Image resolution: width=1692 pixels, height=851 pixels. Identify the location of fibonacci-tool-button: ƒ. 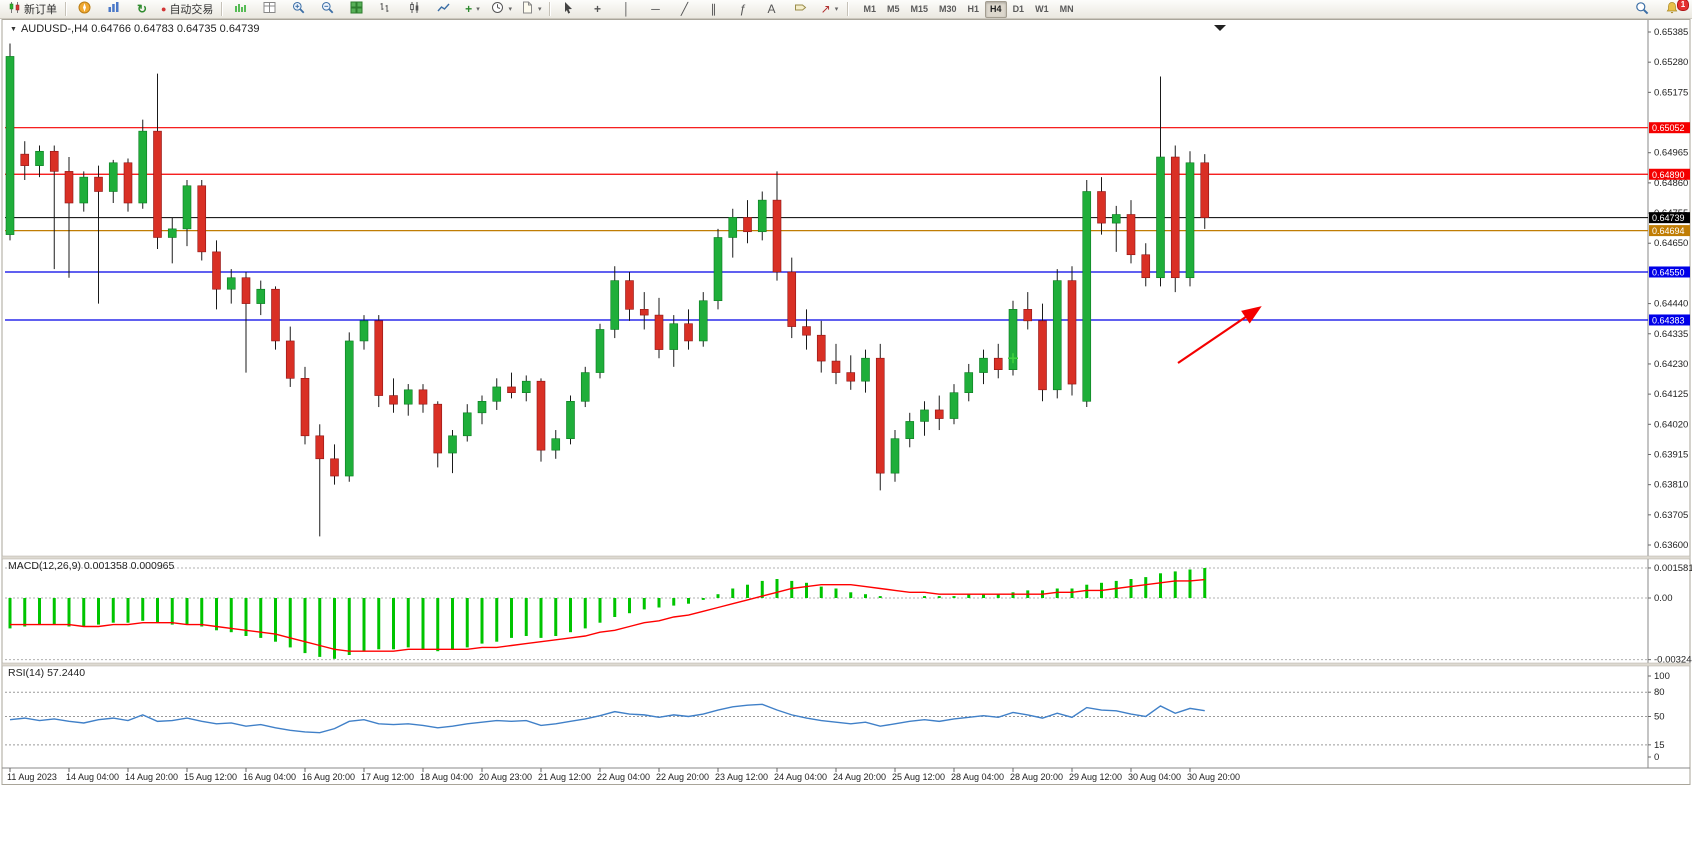
(742, 9).